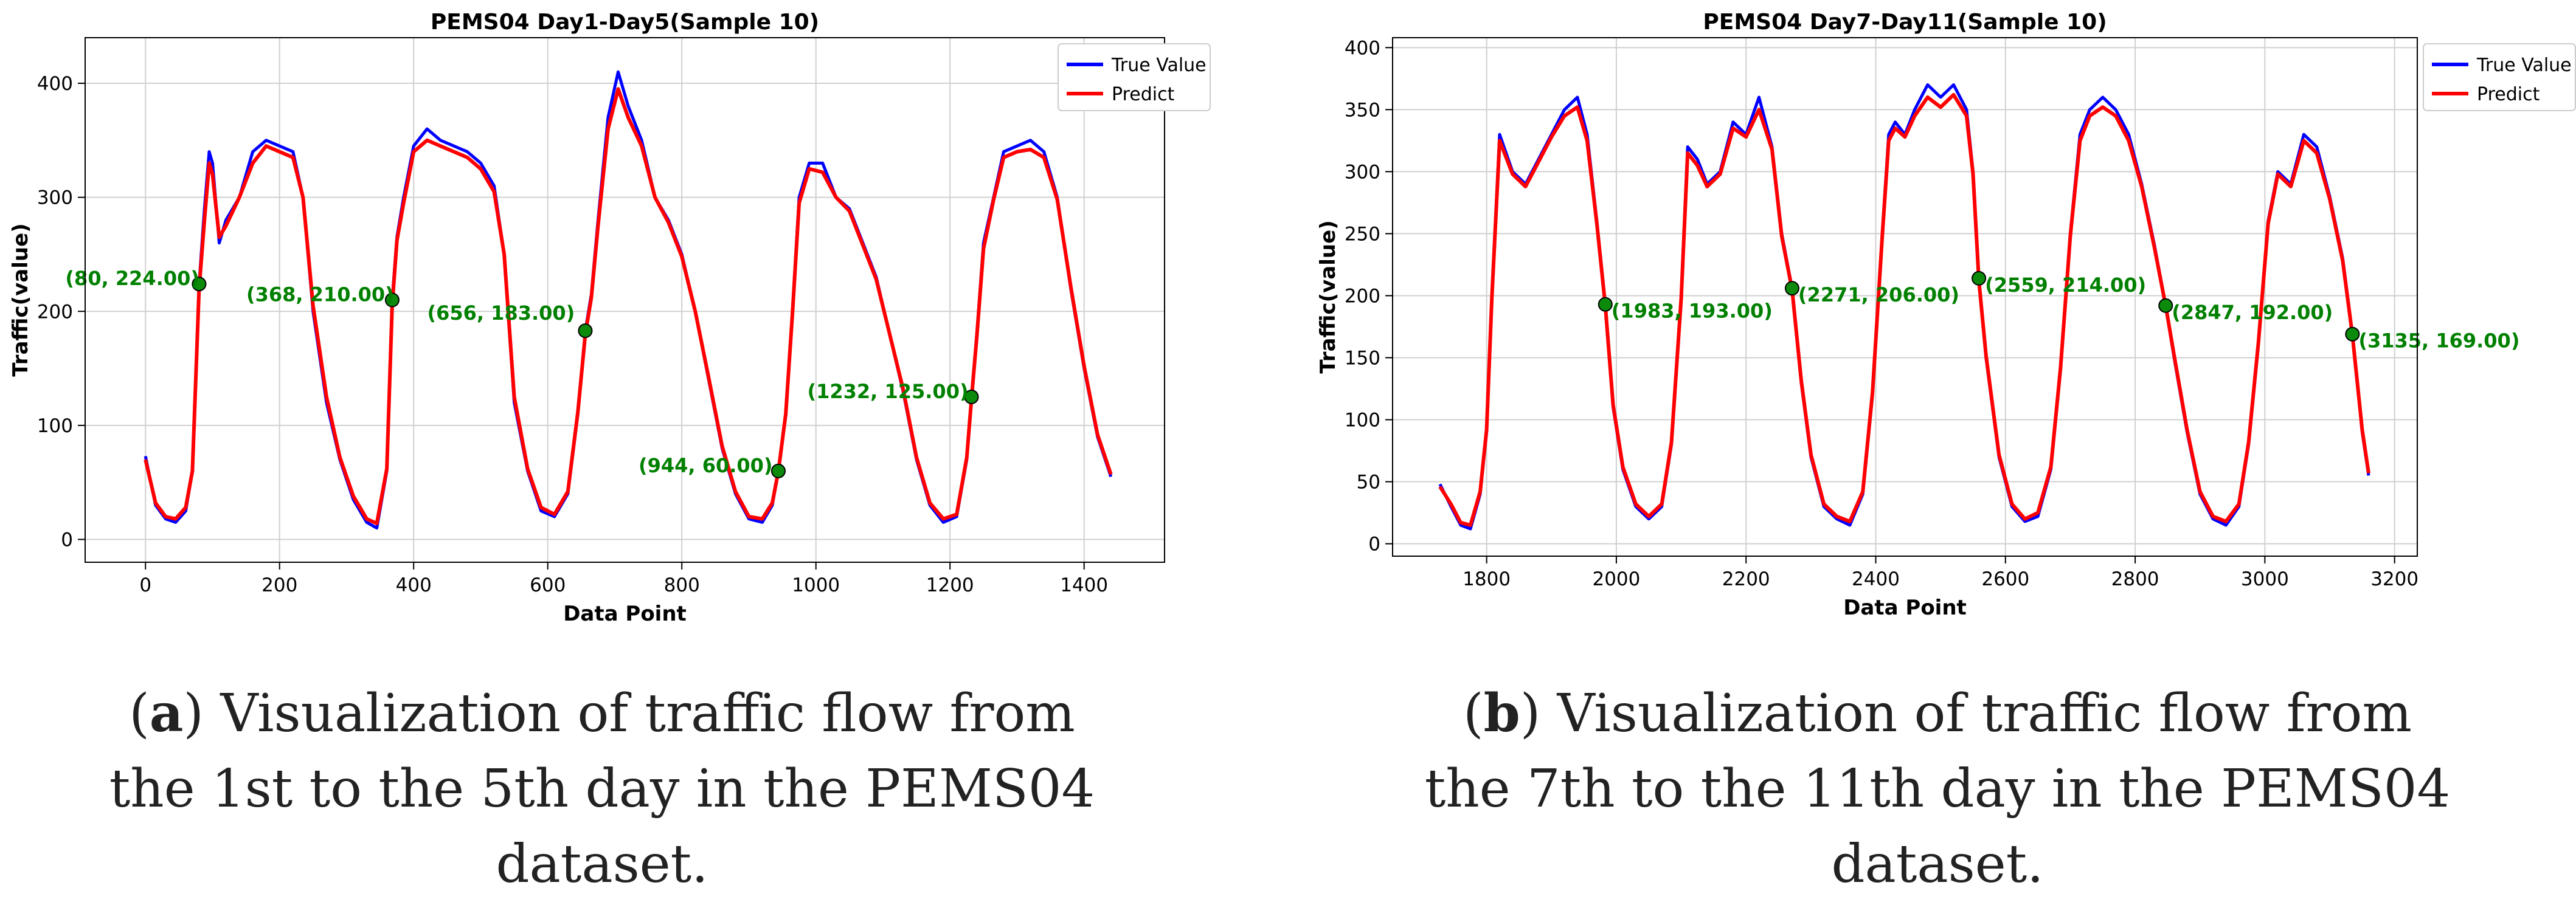 Image resolution: width=2576 pixels, height=902 pixels. I want to click on x-tick-label: 2800, so click(2135, 579).